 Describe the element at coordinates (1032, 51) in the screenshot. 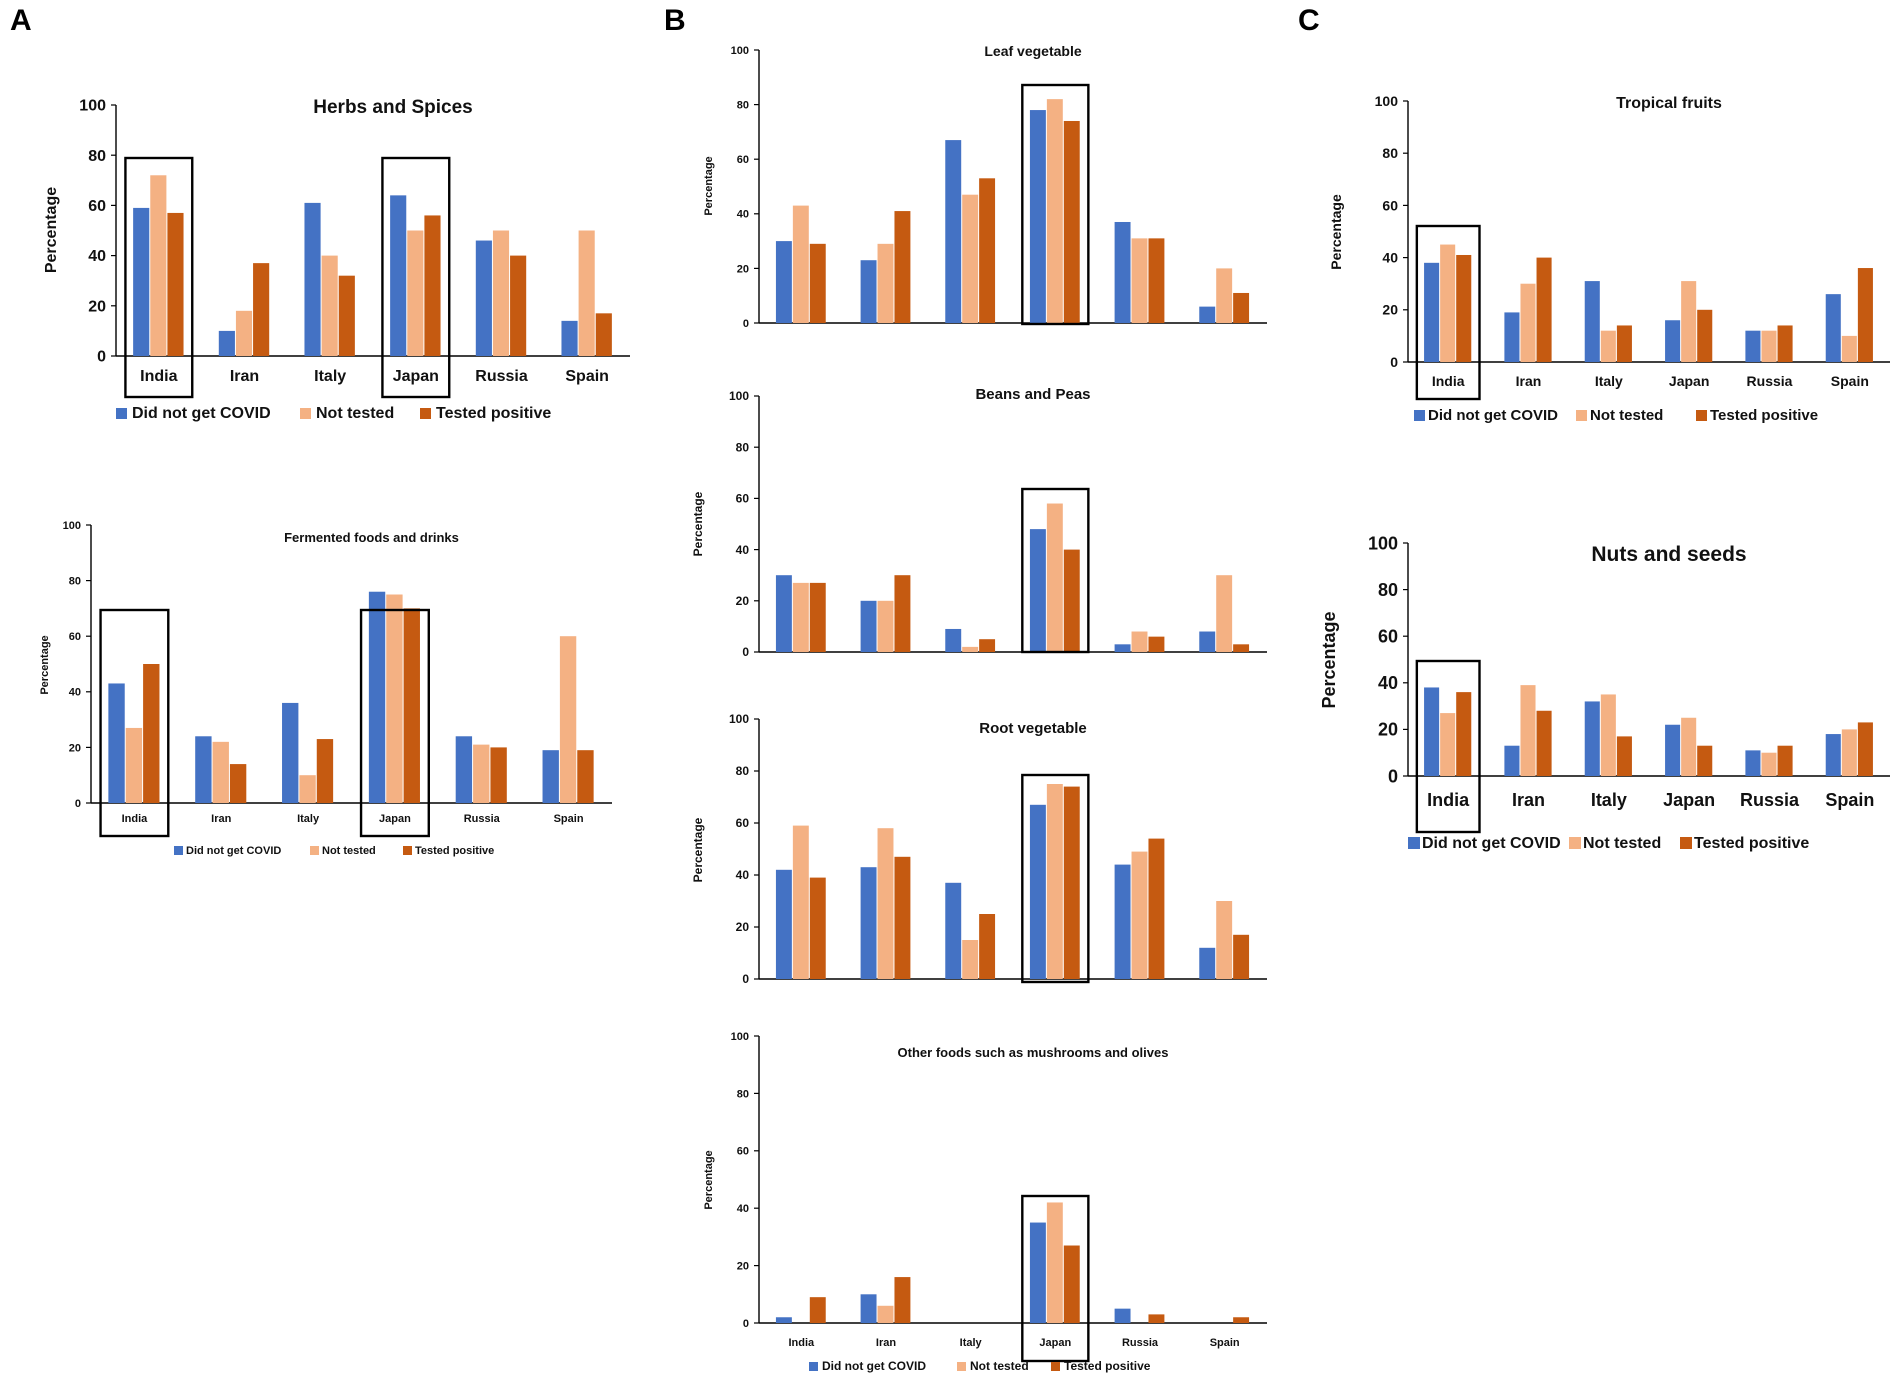

I see `chart-title: Leaf vegetable` at that location.